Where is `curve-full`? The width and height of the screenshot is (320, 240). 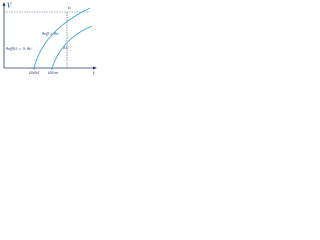
curve-full is located at coordinates (72, 47).